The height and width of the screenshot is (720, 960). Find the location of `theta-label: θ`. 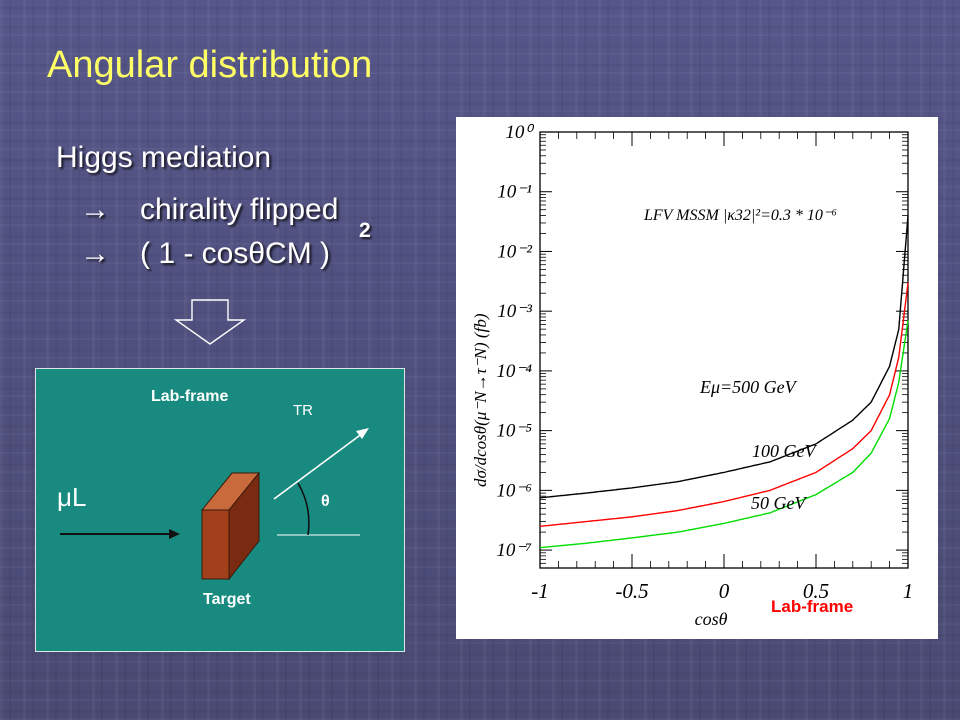

theta-label: θ is located at coordinates (325, 501).